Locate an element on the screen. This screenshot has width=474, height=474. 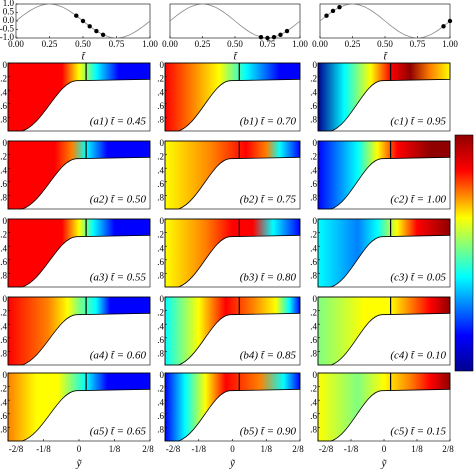
panel-label: (c3) t̃ = 0.05 is located at coordinates (418, 278).